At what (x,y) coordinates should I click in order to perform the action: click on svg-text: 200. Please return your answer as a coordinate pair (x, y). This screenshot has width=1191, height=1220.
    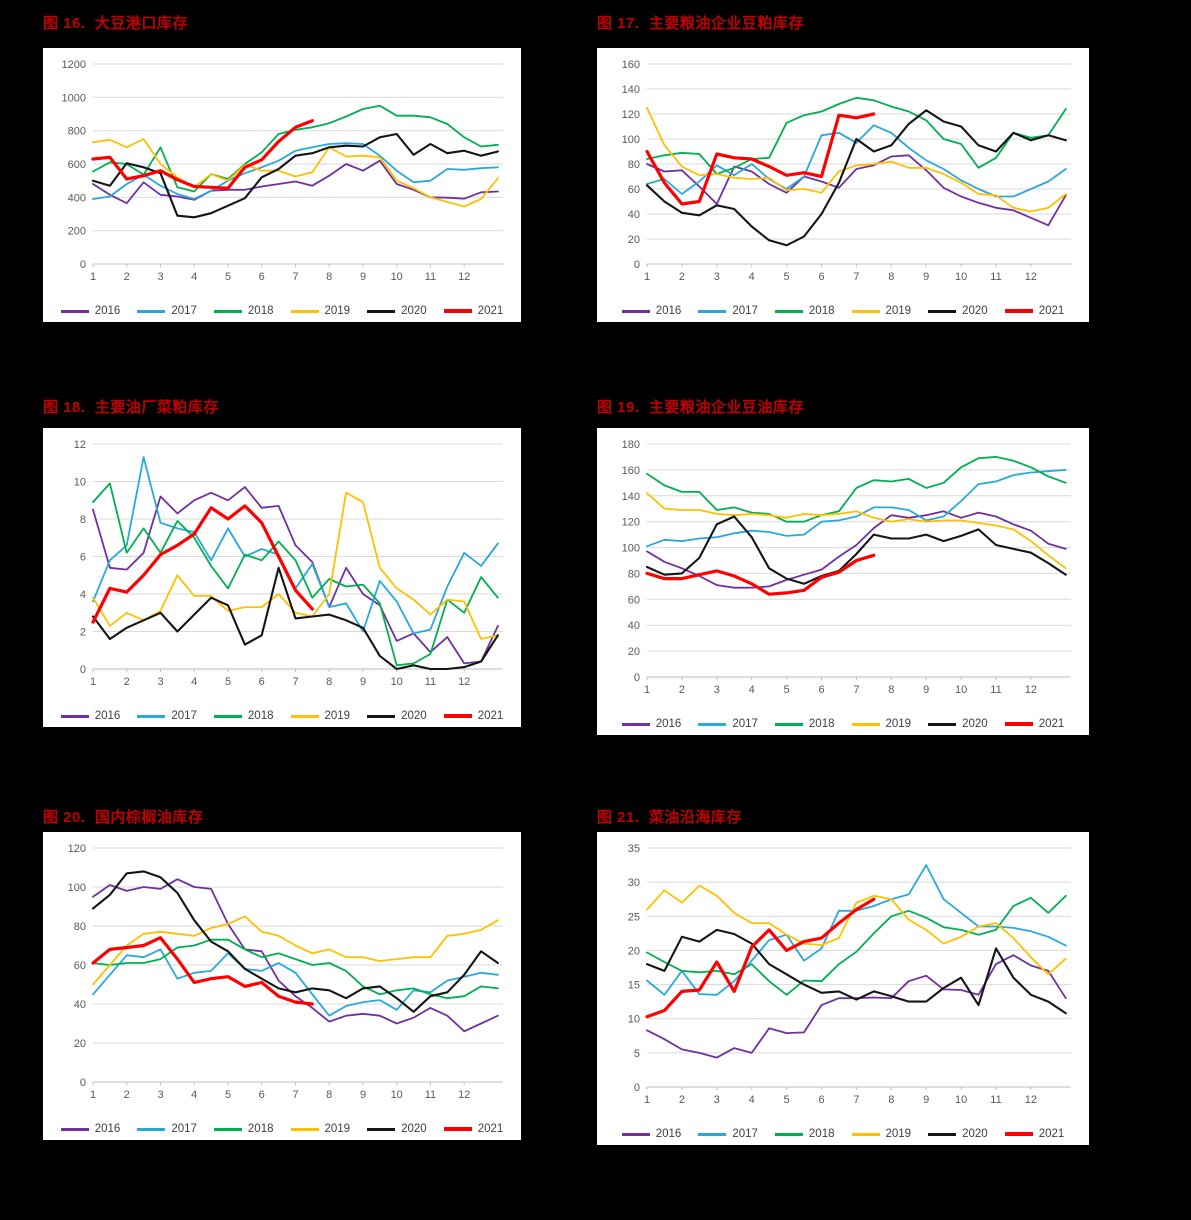
    Looking at the image, I should click on (77, 232).